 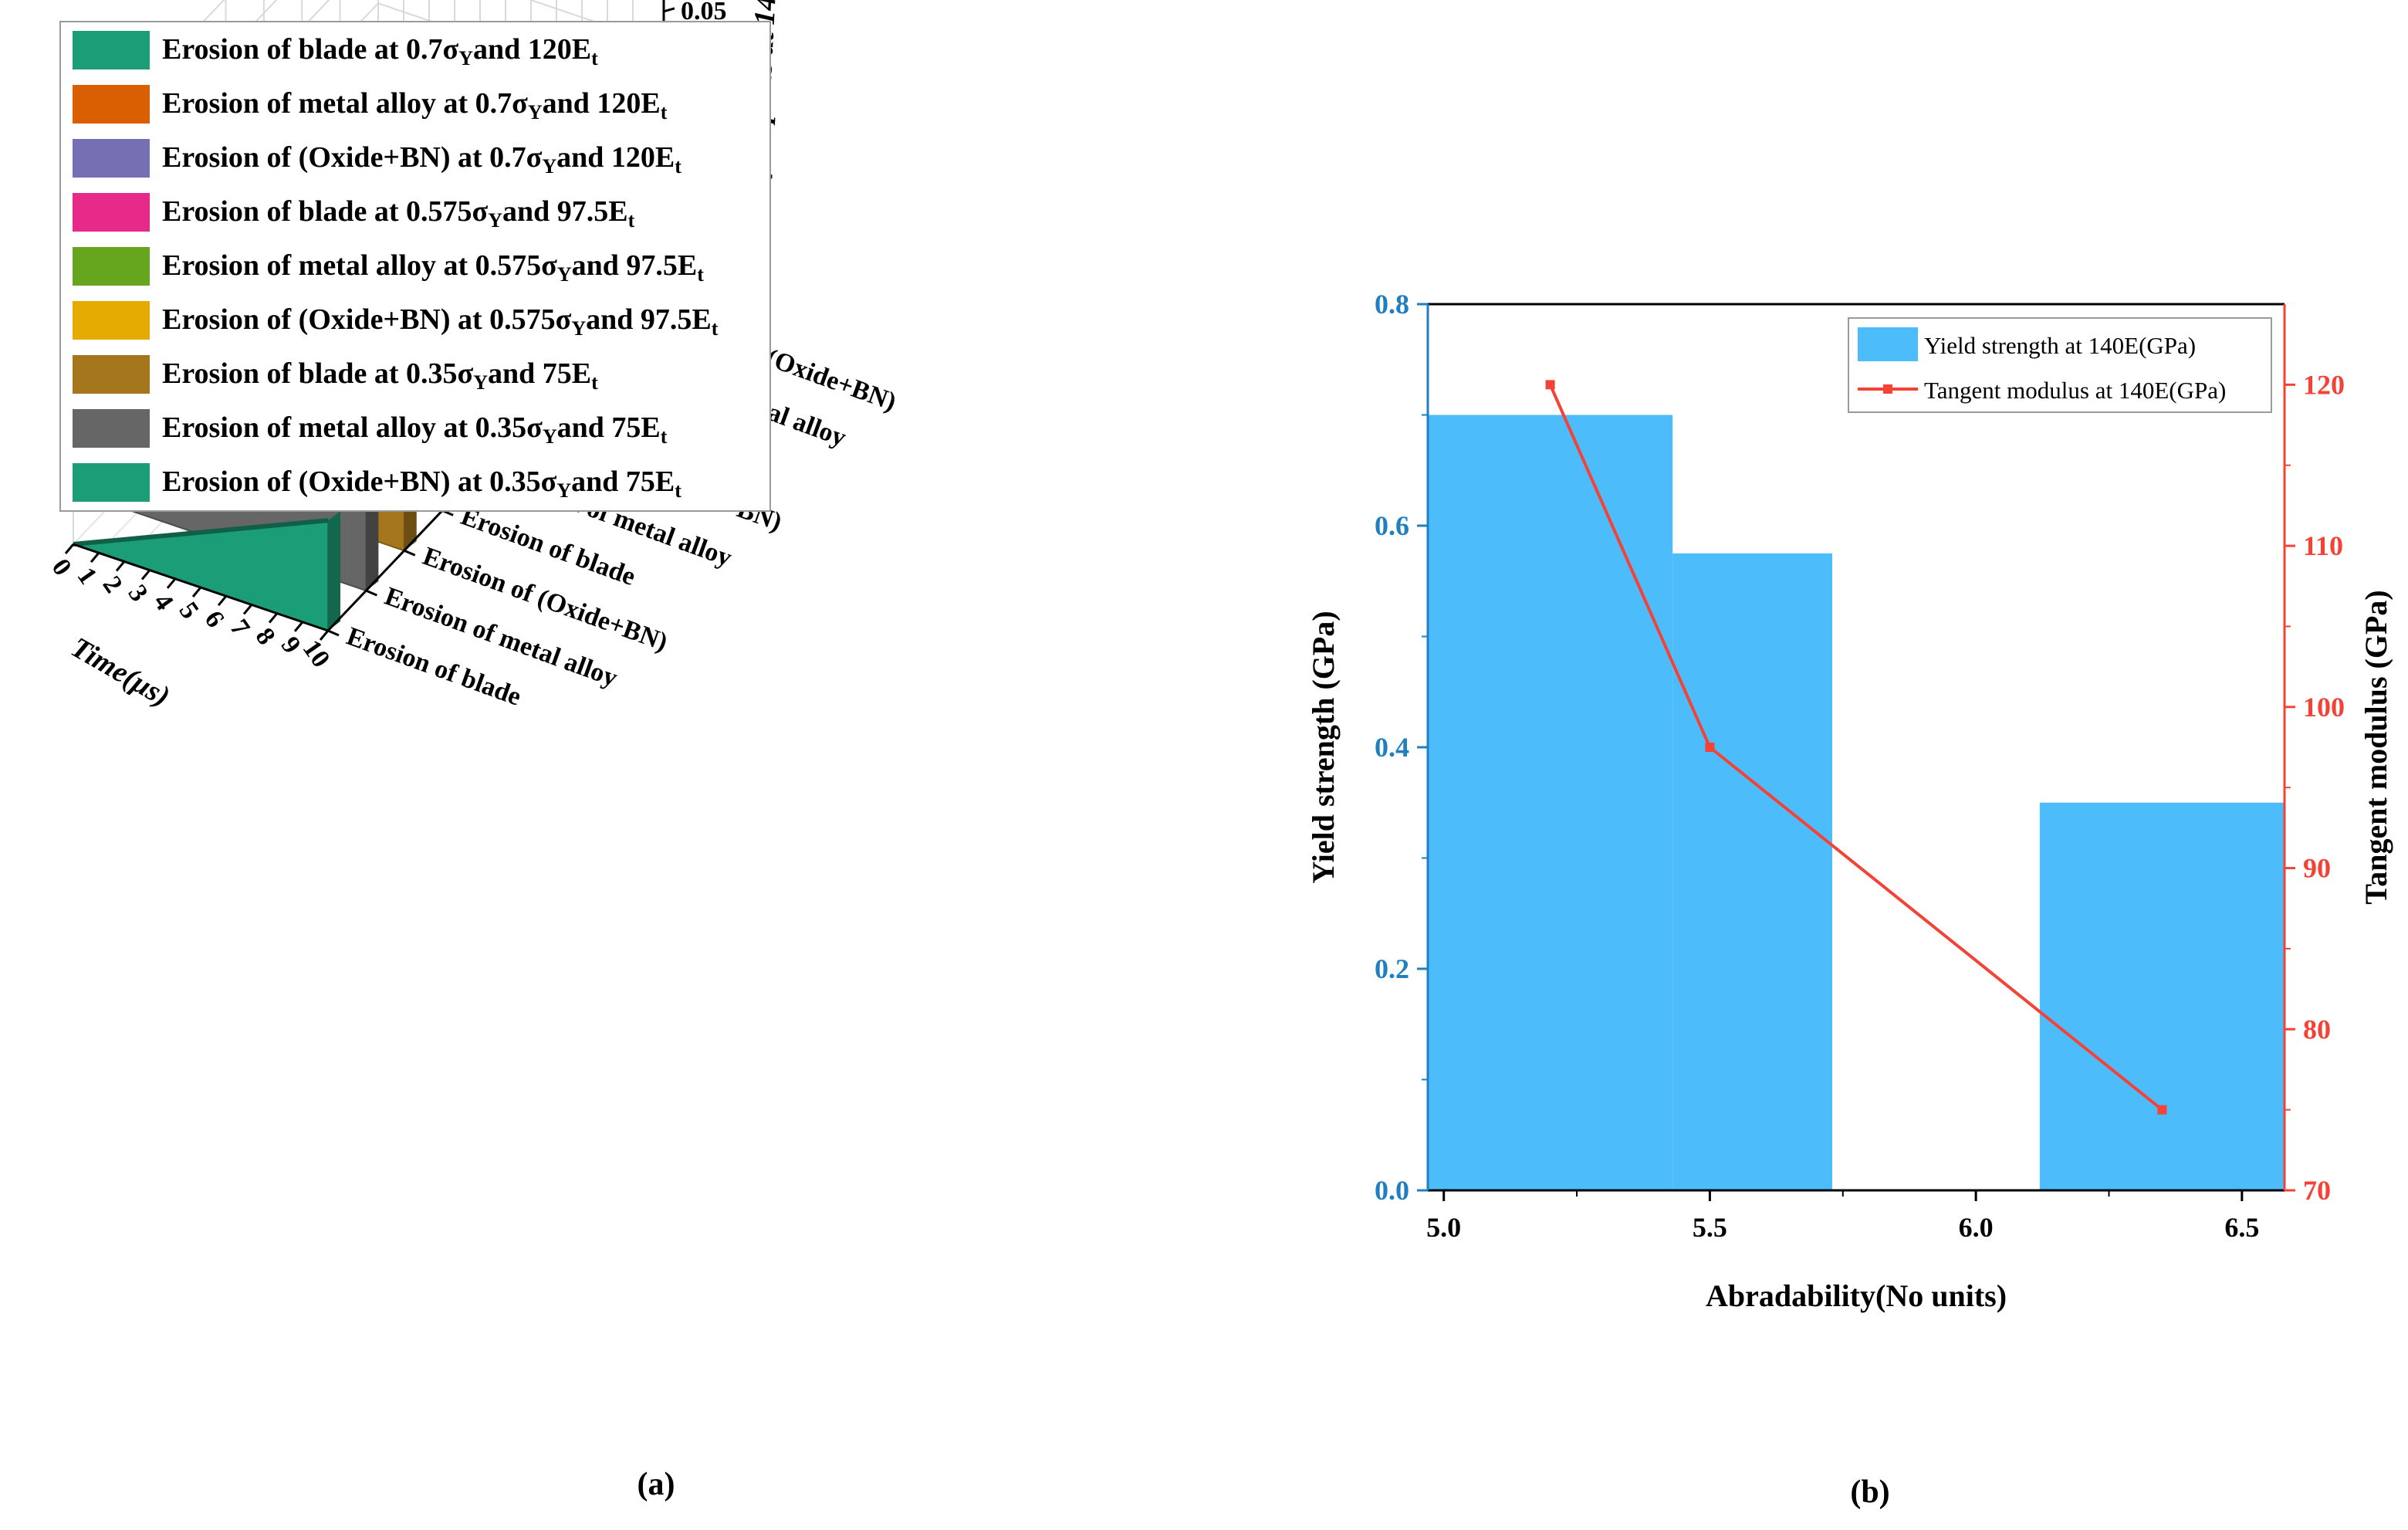 What do you see at coordinates (1710, 1227) in the screenshot?
I see `x-tick-label: 5.5` at bounding box center [1710, 1227].